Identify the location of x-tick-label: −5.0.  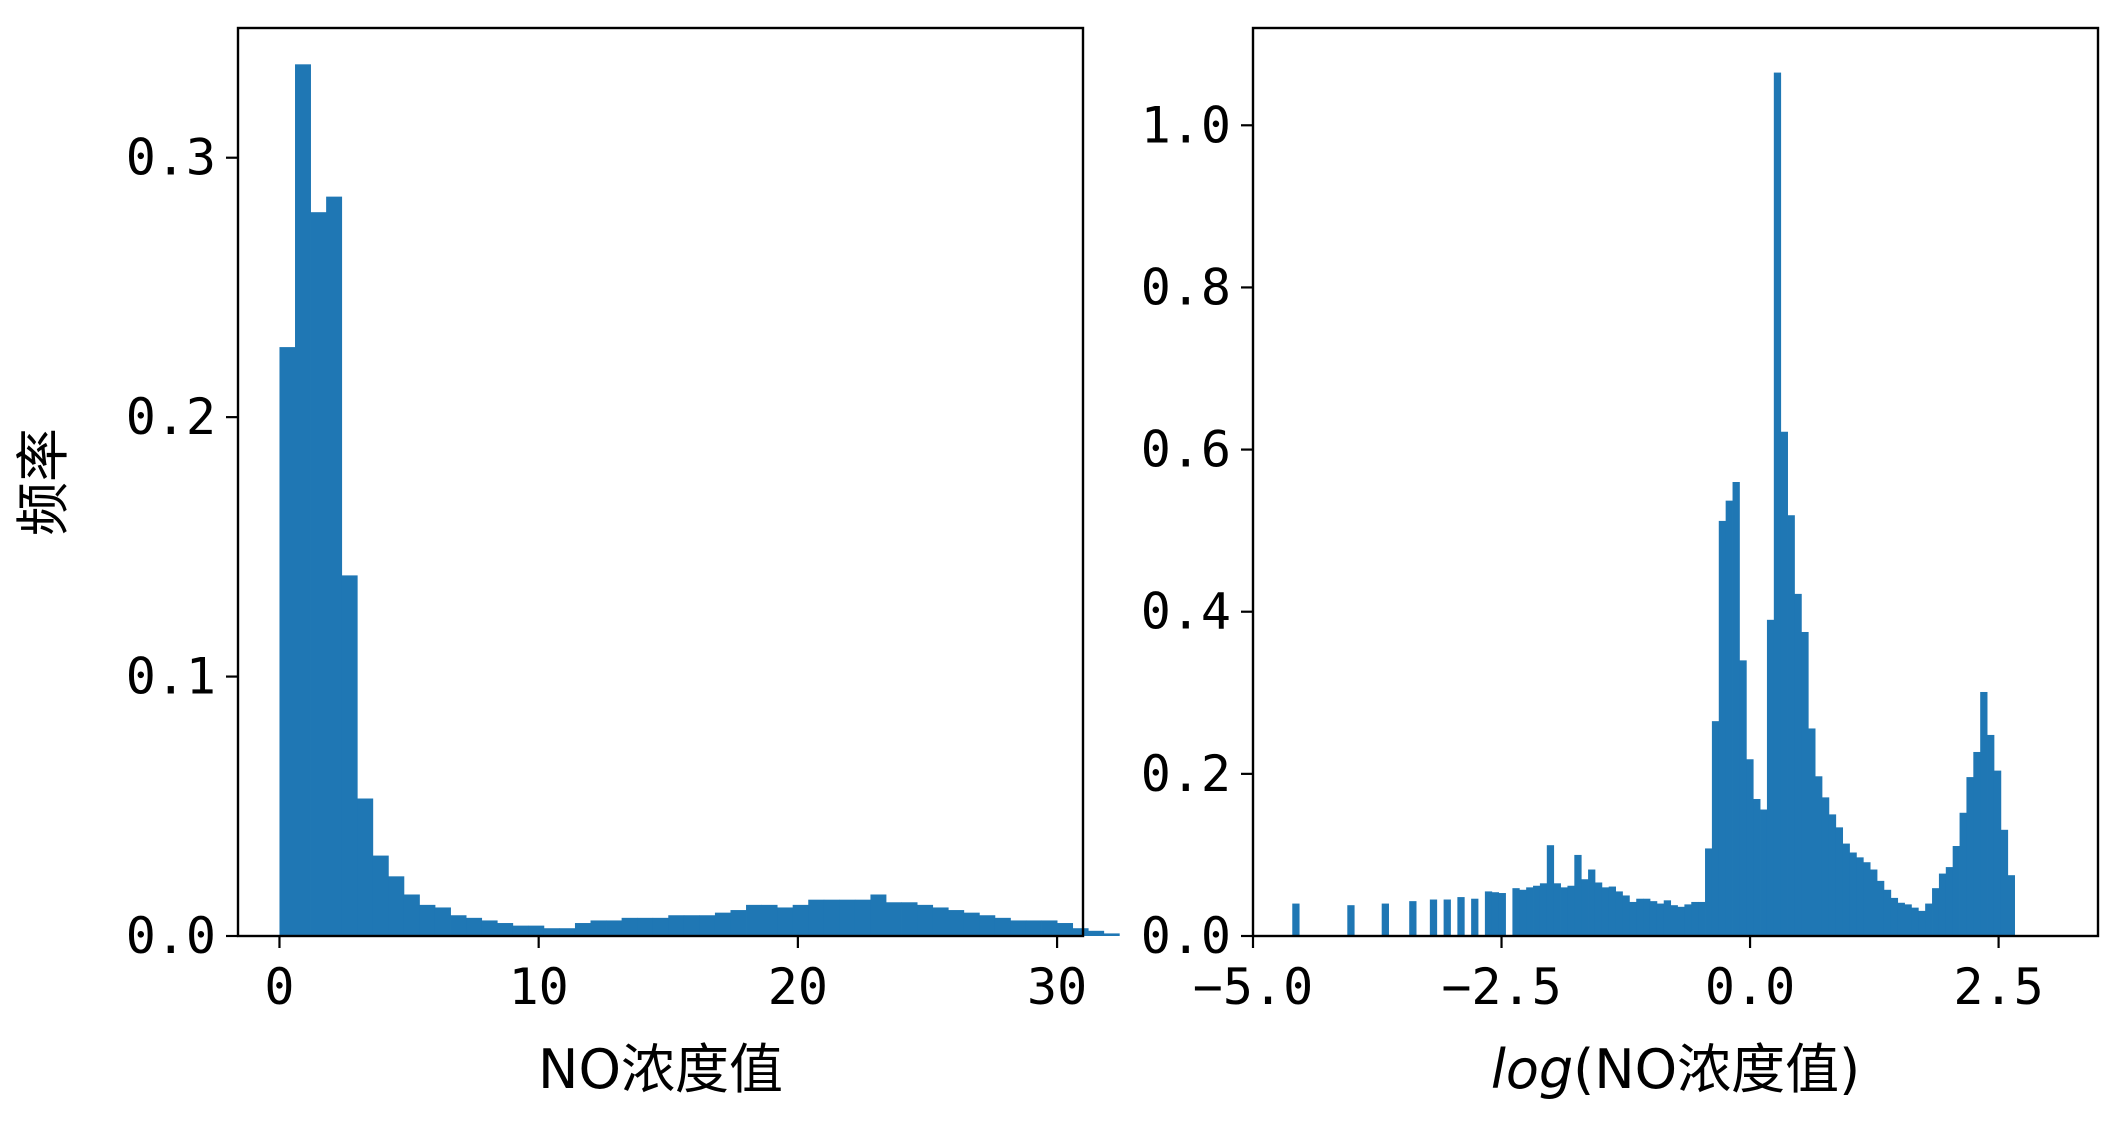
(1253, 987).